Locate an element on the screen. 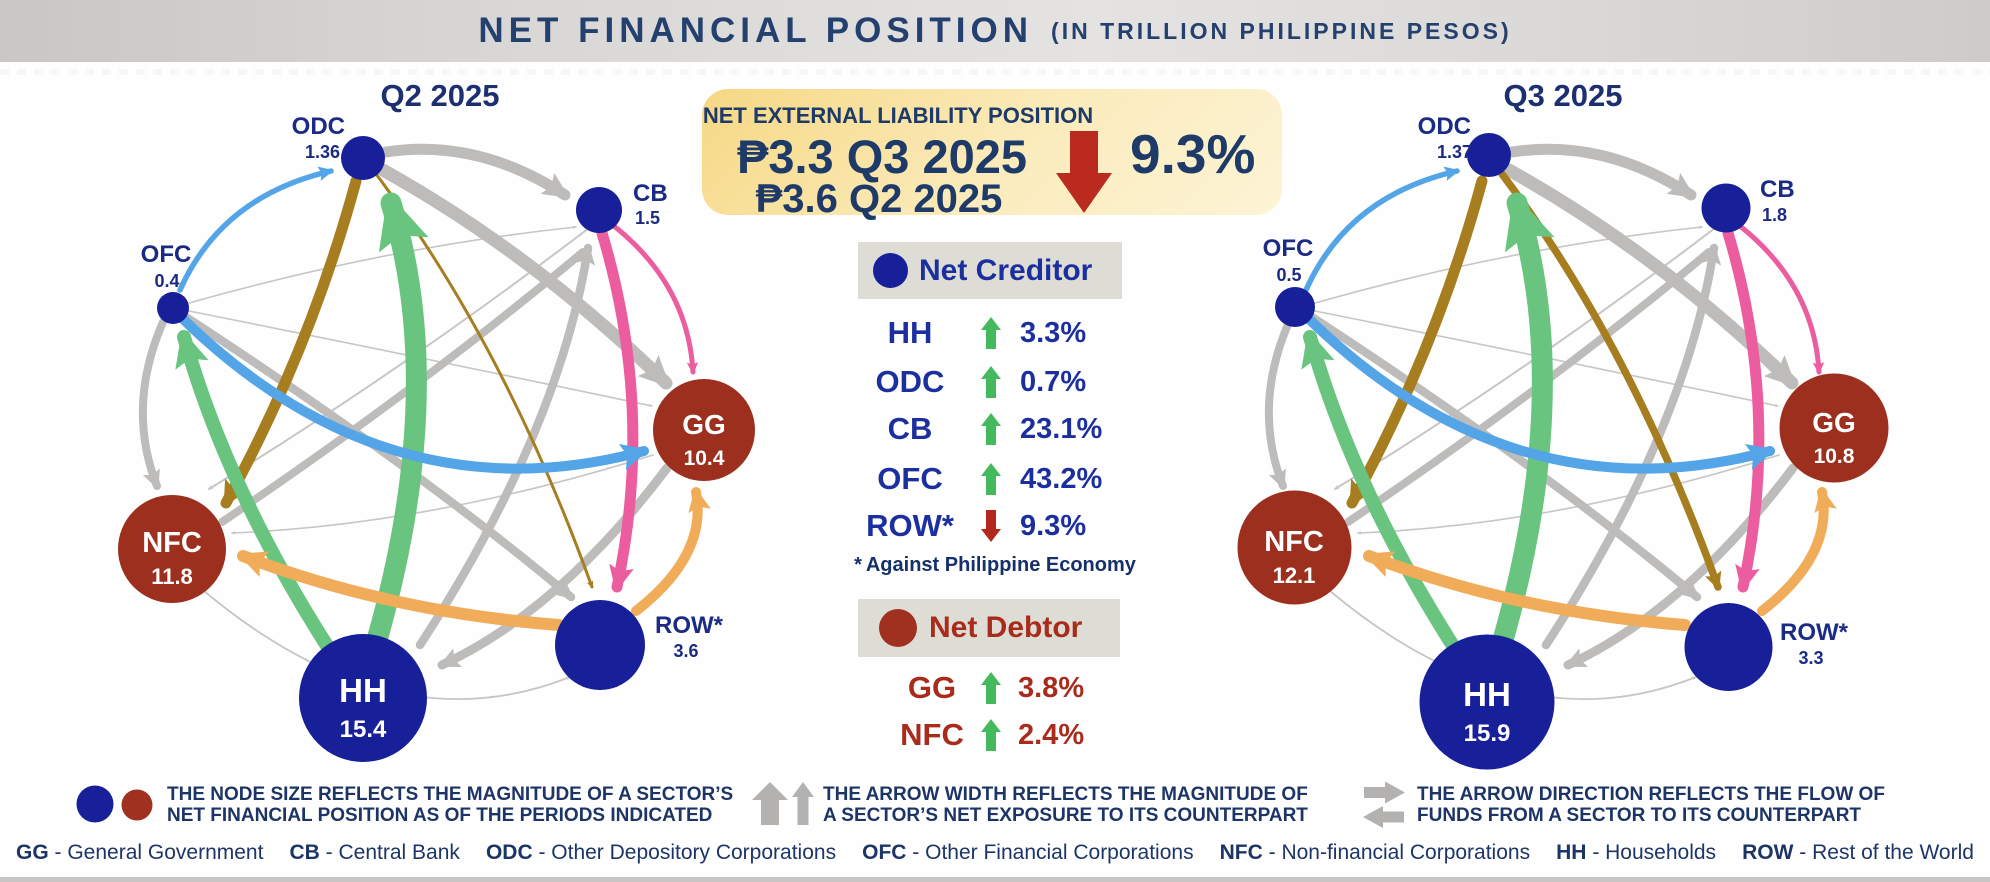 The width and height of the screenshot is (1990, 882). svg-text: Q3 2025 is located at coordinates (1563, 95).